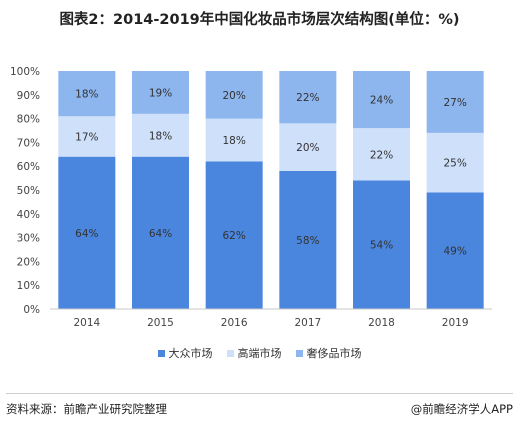 The width and height of the screenshot is (519, 428). What do you see at coordinates (334, 353) in the screenshot?
I see `legend-label-luxury: 奢侈品市场` at bounding box center [334, 353].